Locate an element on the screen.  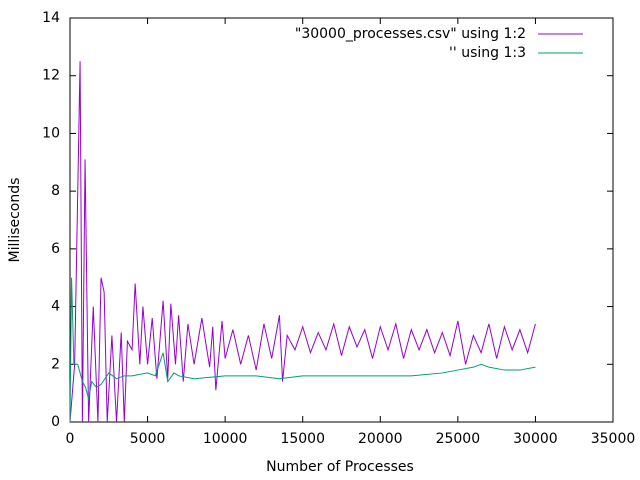
y-tick-label: 12 is located at coordinates (51, 76).